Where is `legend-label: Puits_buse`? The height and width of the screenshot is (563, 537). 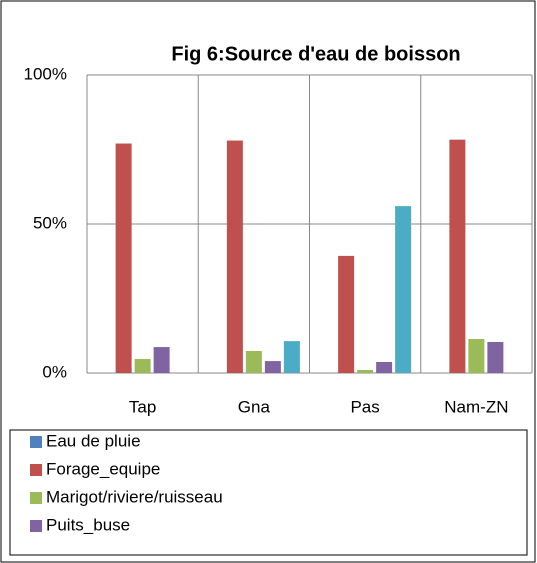 legend-label: Puits_buse is located at coordinates (88, 524).